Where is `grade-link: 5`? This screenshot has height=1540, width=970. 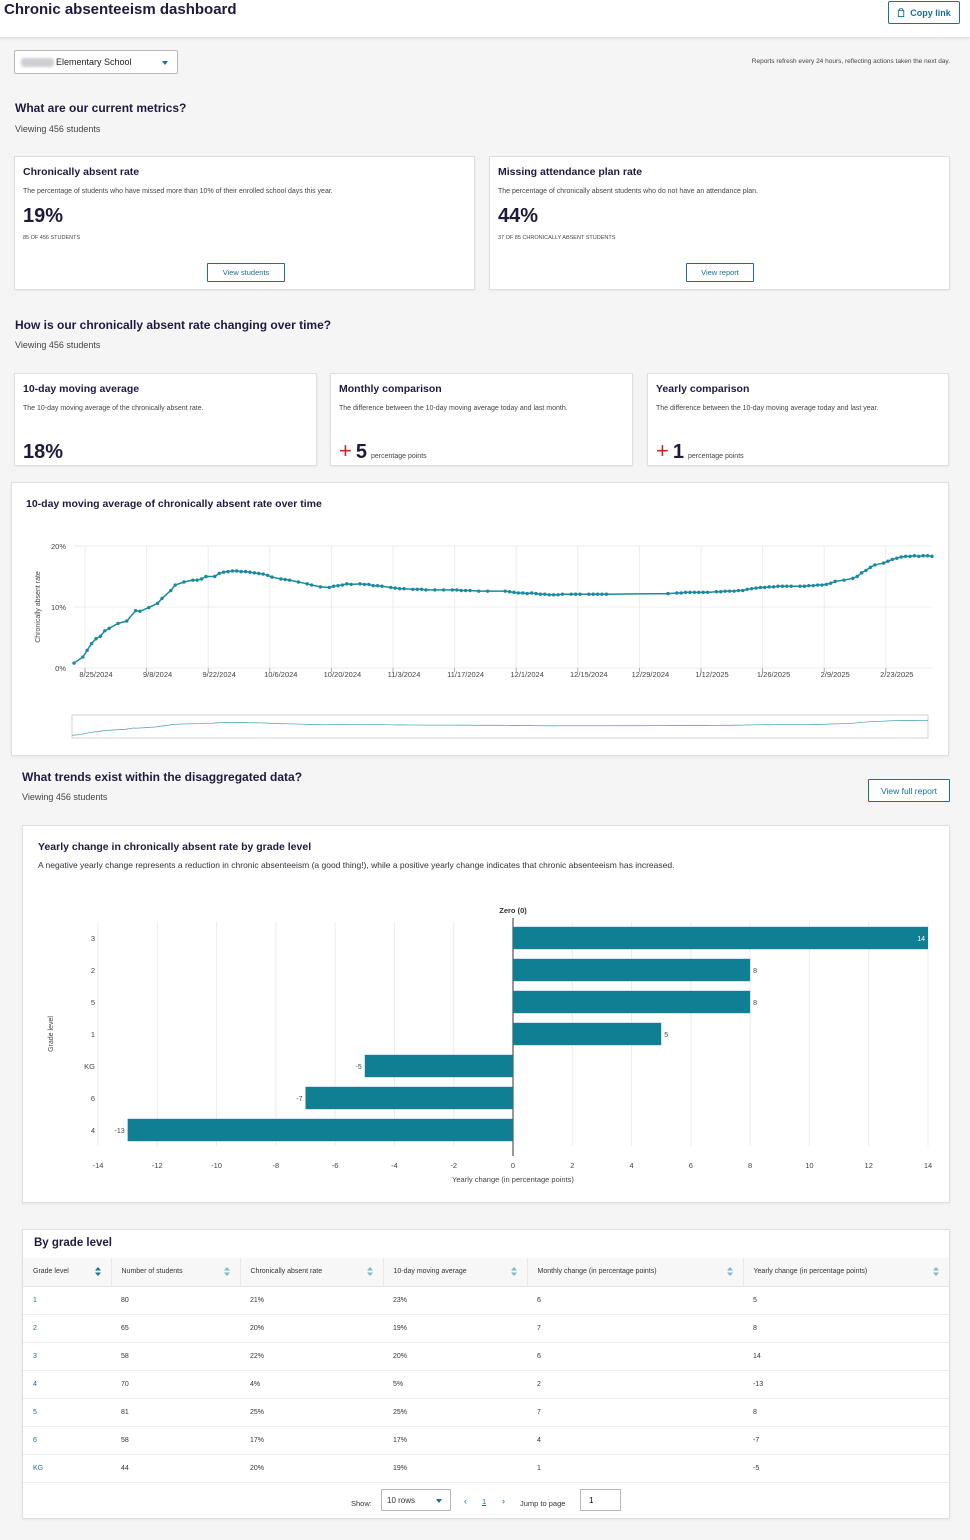 grade-link: 5 is located at coordinates (67, 1412).